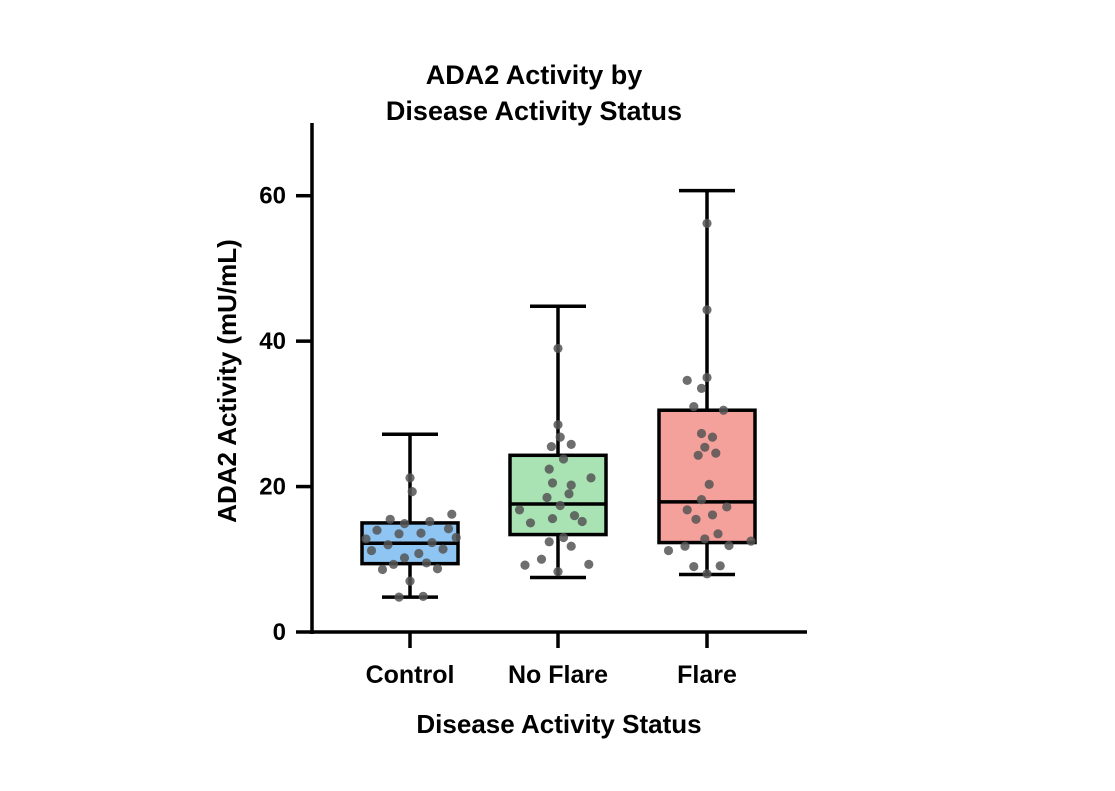 The height and width of the screenshot is (791, 1115). What do you see at coordinates (272, 341) in the screenshot?
I see `y-tick-label: 40` at bounding box center [272, 341].